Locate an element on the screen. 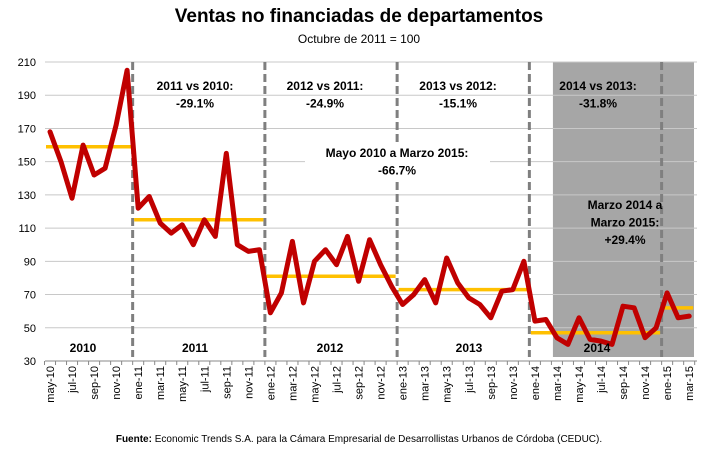 The image size is (719, 449). x-tick-label: nov-10 is located at coordinates (117, 383).